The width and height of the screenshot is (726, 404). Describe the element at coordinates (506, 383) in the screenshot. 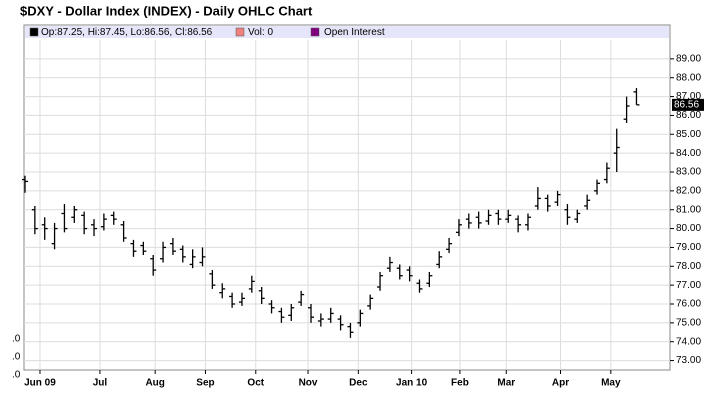

I see `x-tick-label: Mar` at that location.